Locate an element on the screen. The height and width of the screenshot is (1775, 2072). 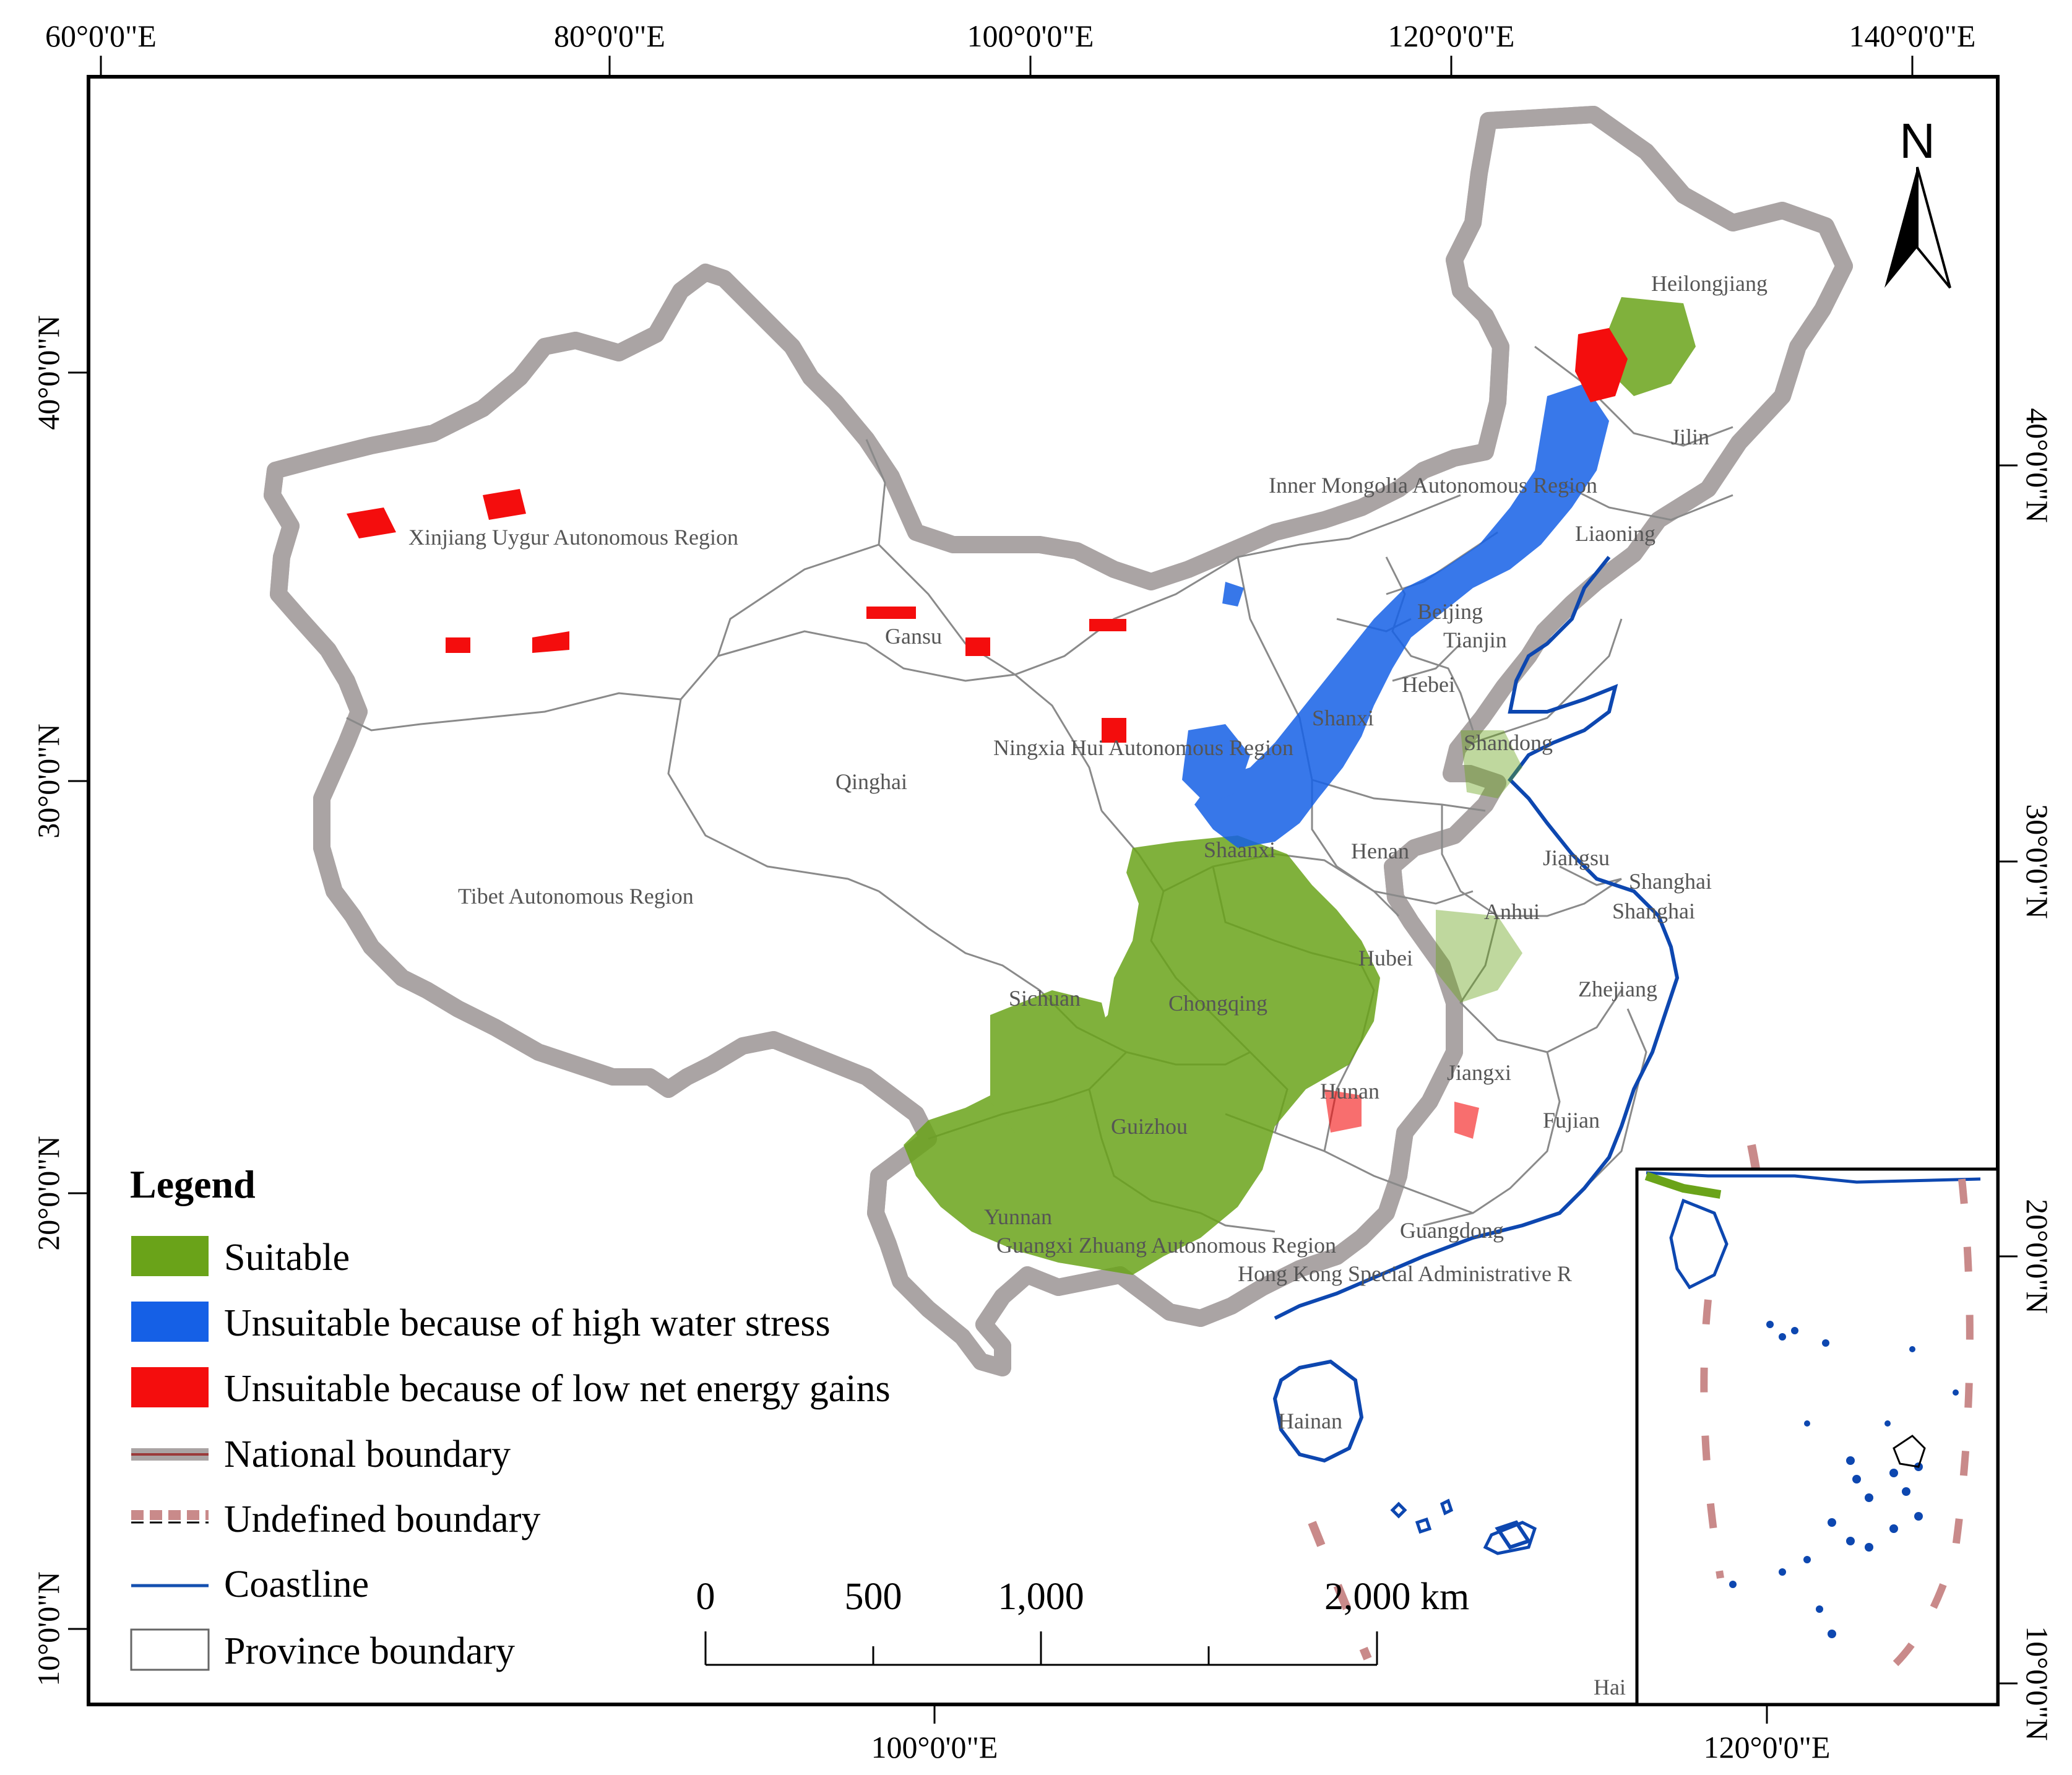
province-label: Henan is located at coordinates (1380, 851).